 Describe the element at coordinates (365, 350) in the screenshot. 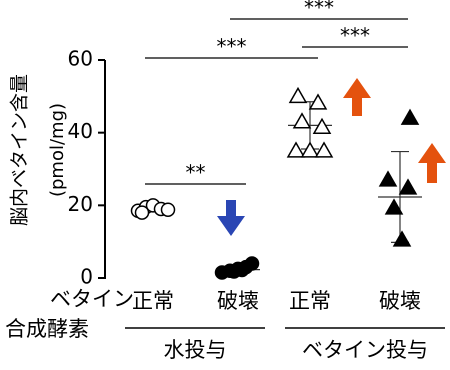

I see `group-label: ベタイン投与` at that location.